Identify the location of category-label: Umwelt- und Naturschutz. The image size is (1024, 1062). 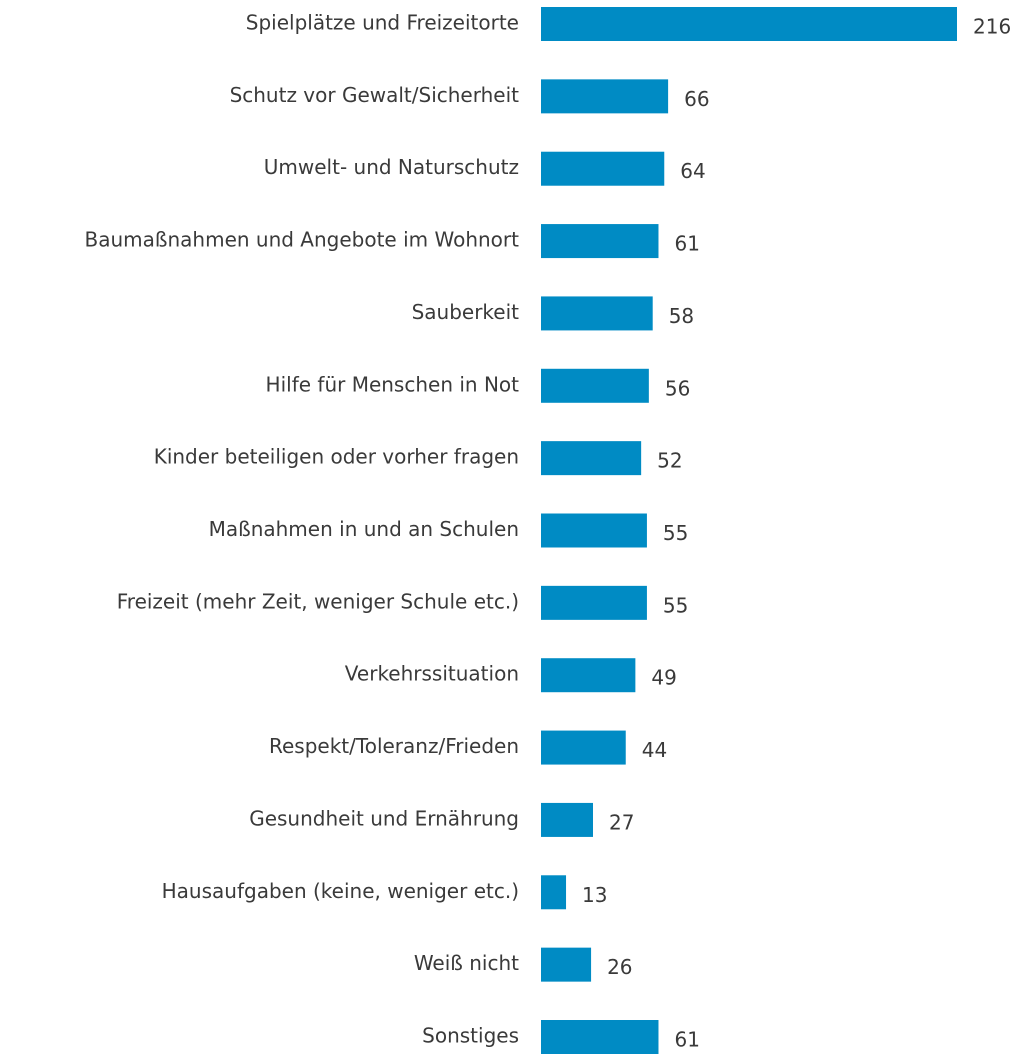
(391, 167).